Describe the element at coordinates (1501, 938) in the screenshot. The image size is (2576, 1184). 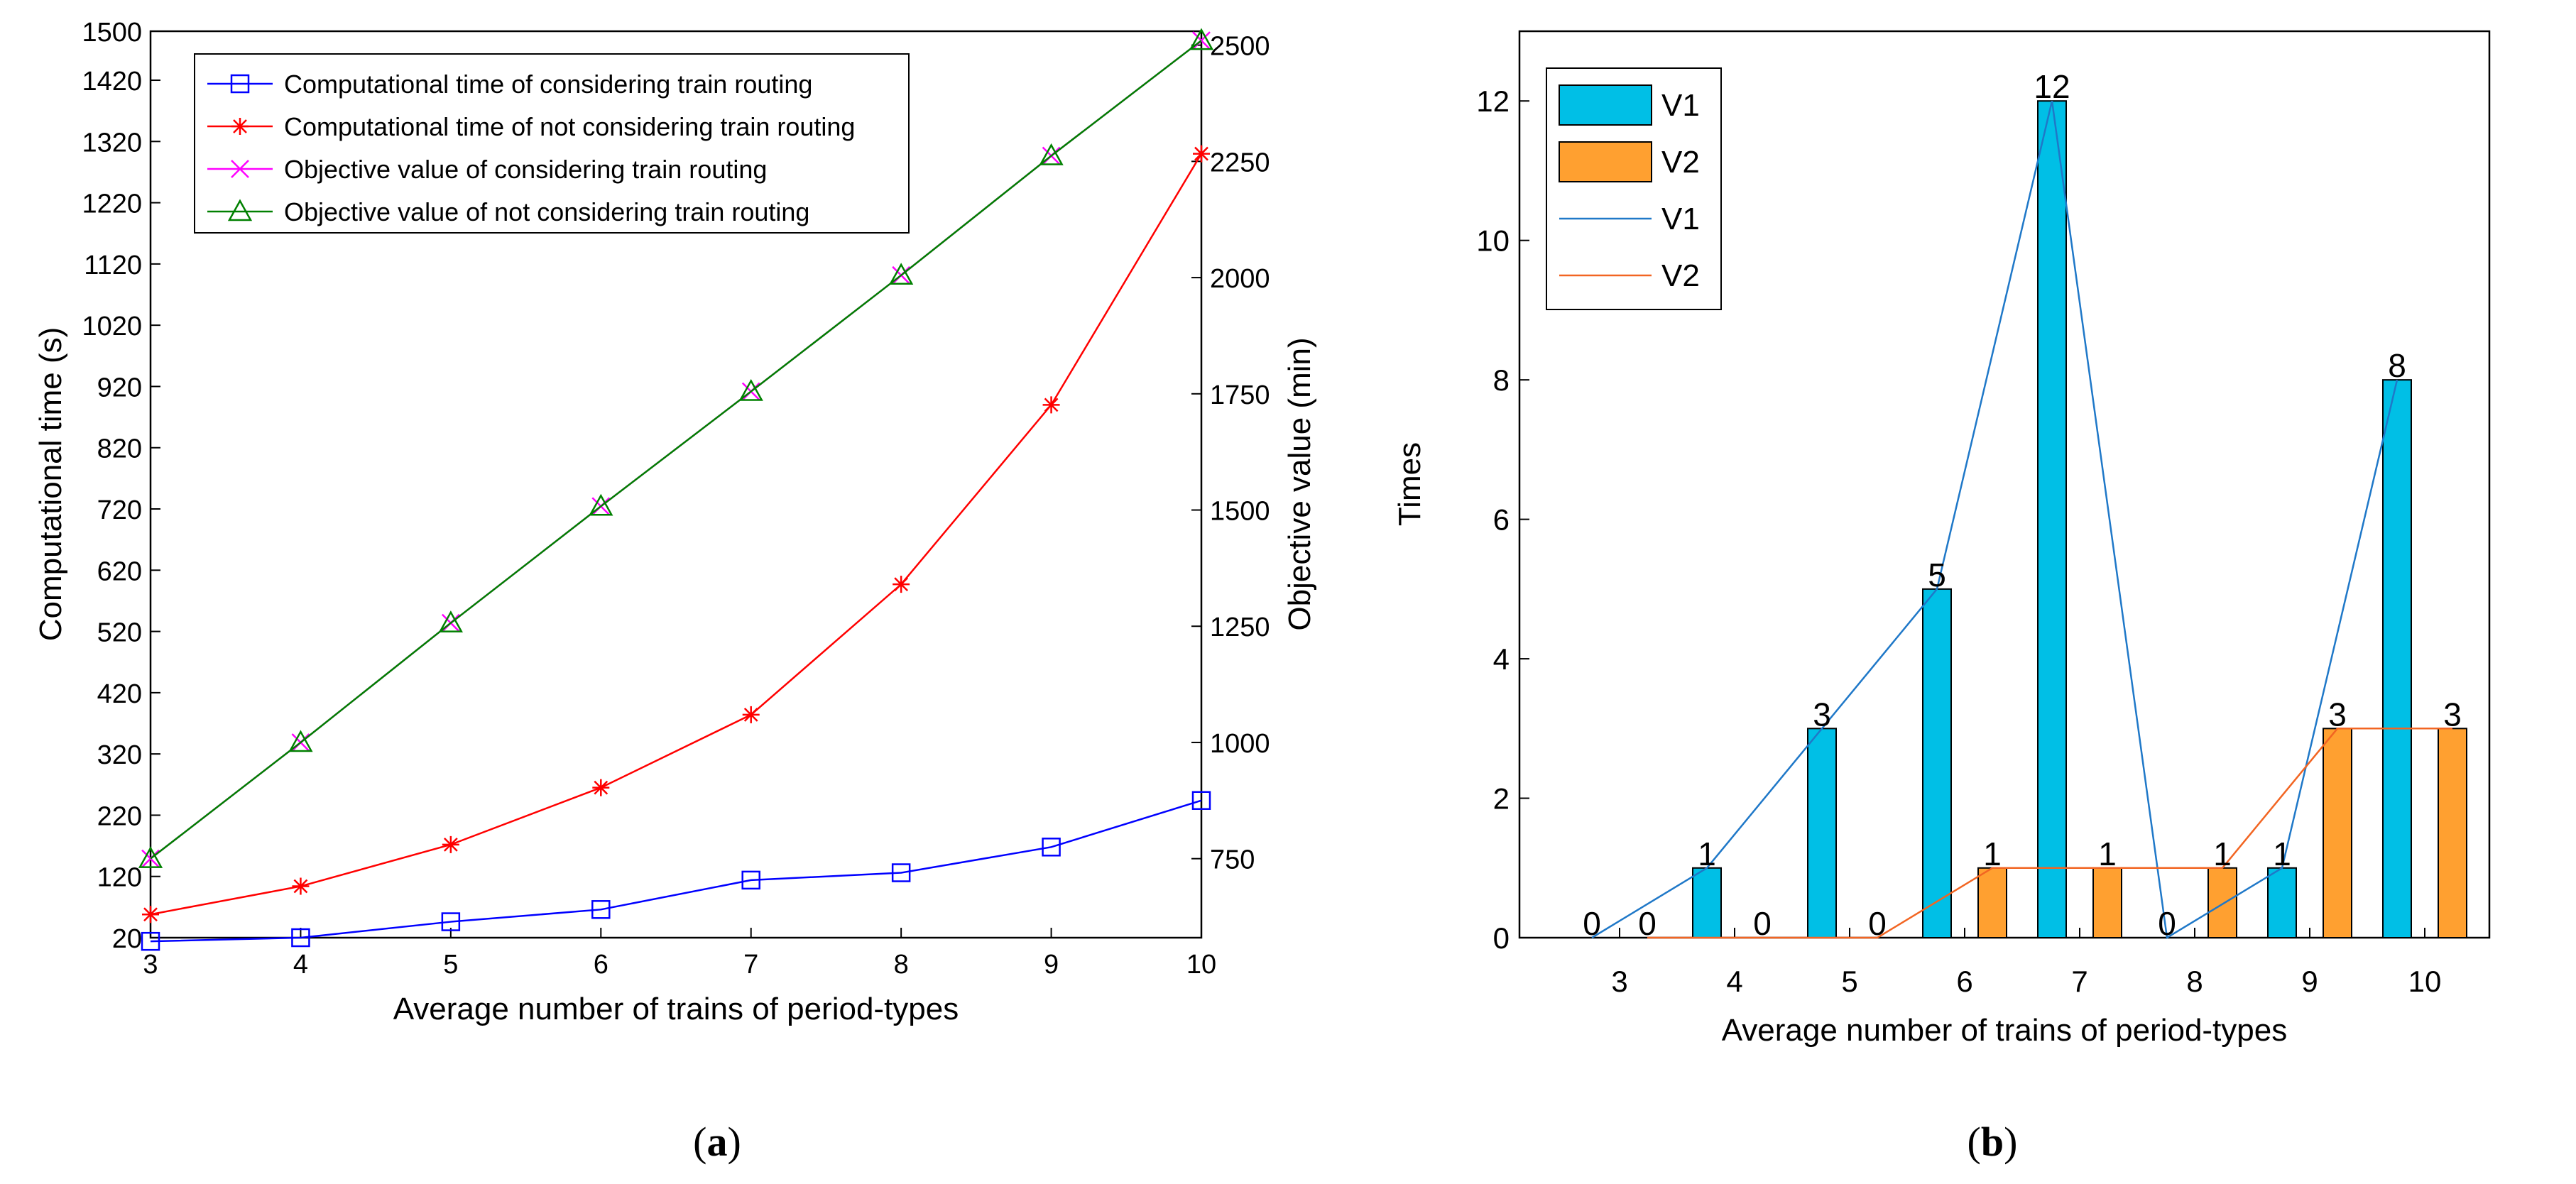
I see `y-tick-label: 0` at that location.